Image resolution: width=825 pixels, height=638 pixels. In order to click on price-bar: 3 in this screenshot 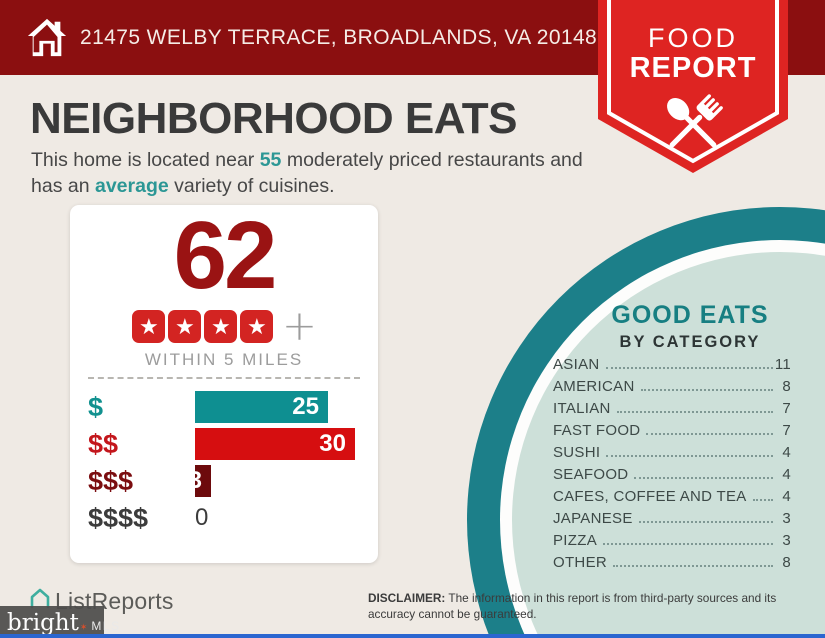, I will do `click(200, 481)`.